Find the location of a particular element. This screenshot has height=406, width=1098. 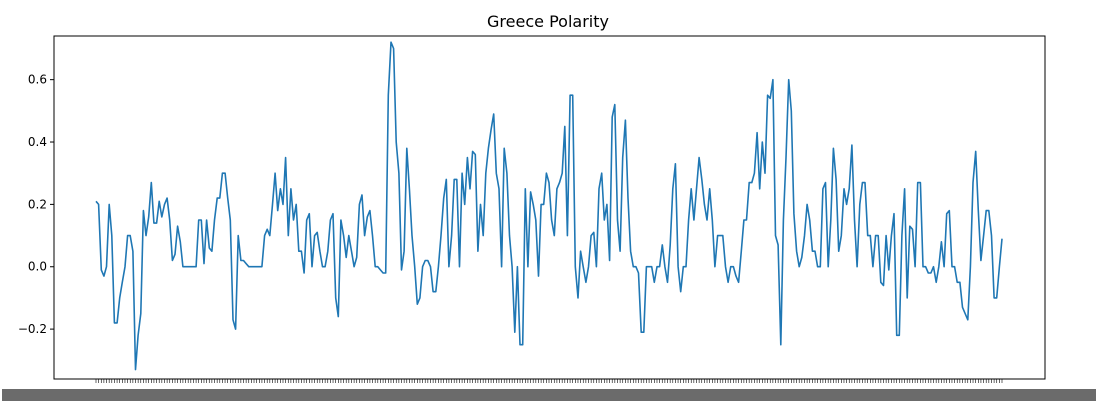

x-axis is located at coordinates (549, 390).